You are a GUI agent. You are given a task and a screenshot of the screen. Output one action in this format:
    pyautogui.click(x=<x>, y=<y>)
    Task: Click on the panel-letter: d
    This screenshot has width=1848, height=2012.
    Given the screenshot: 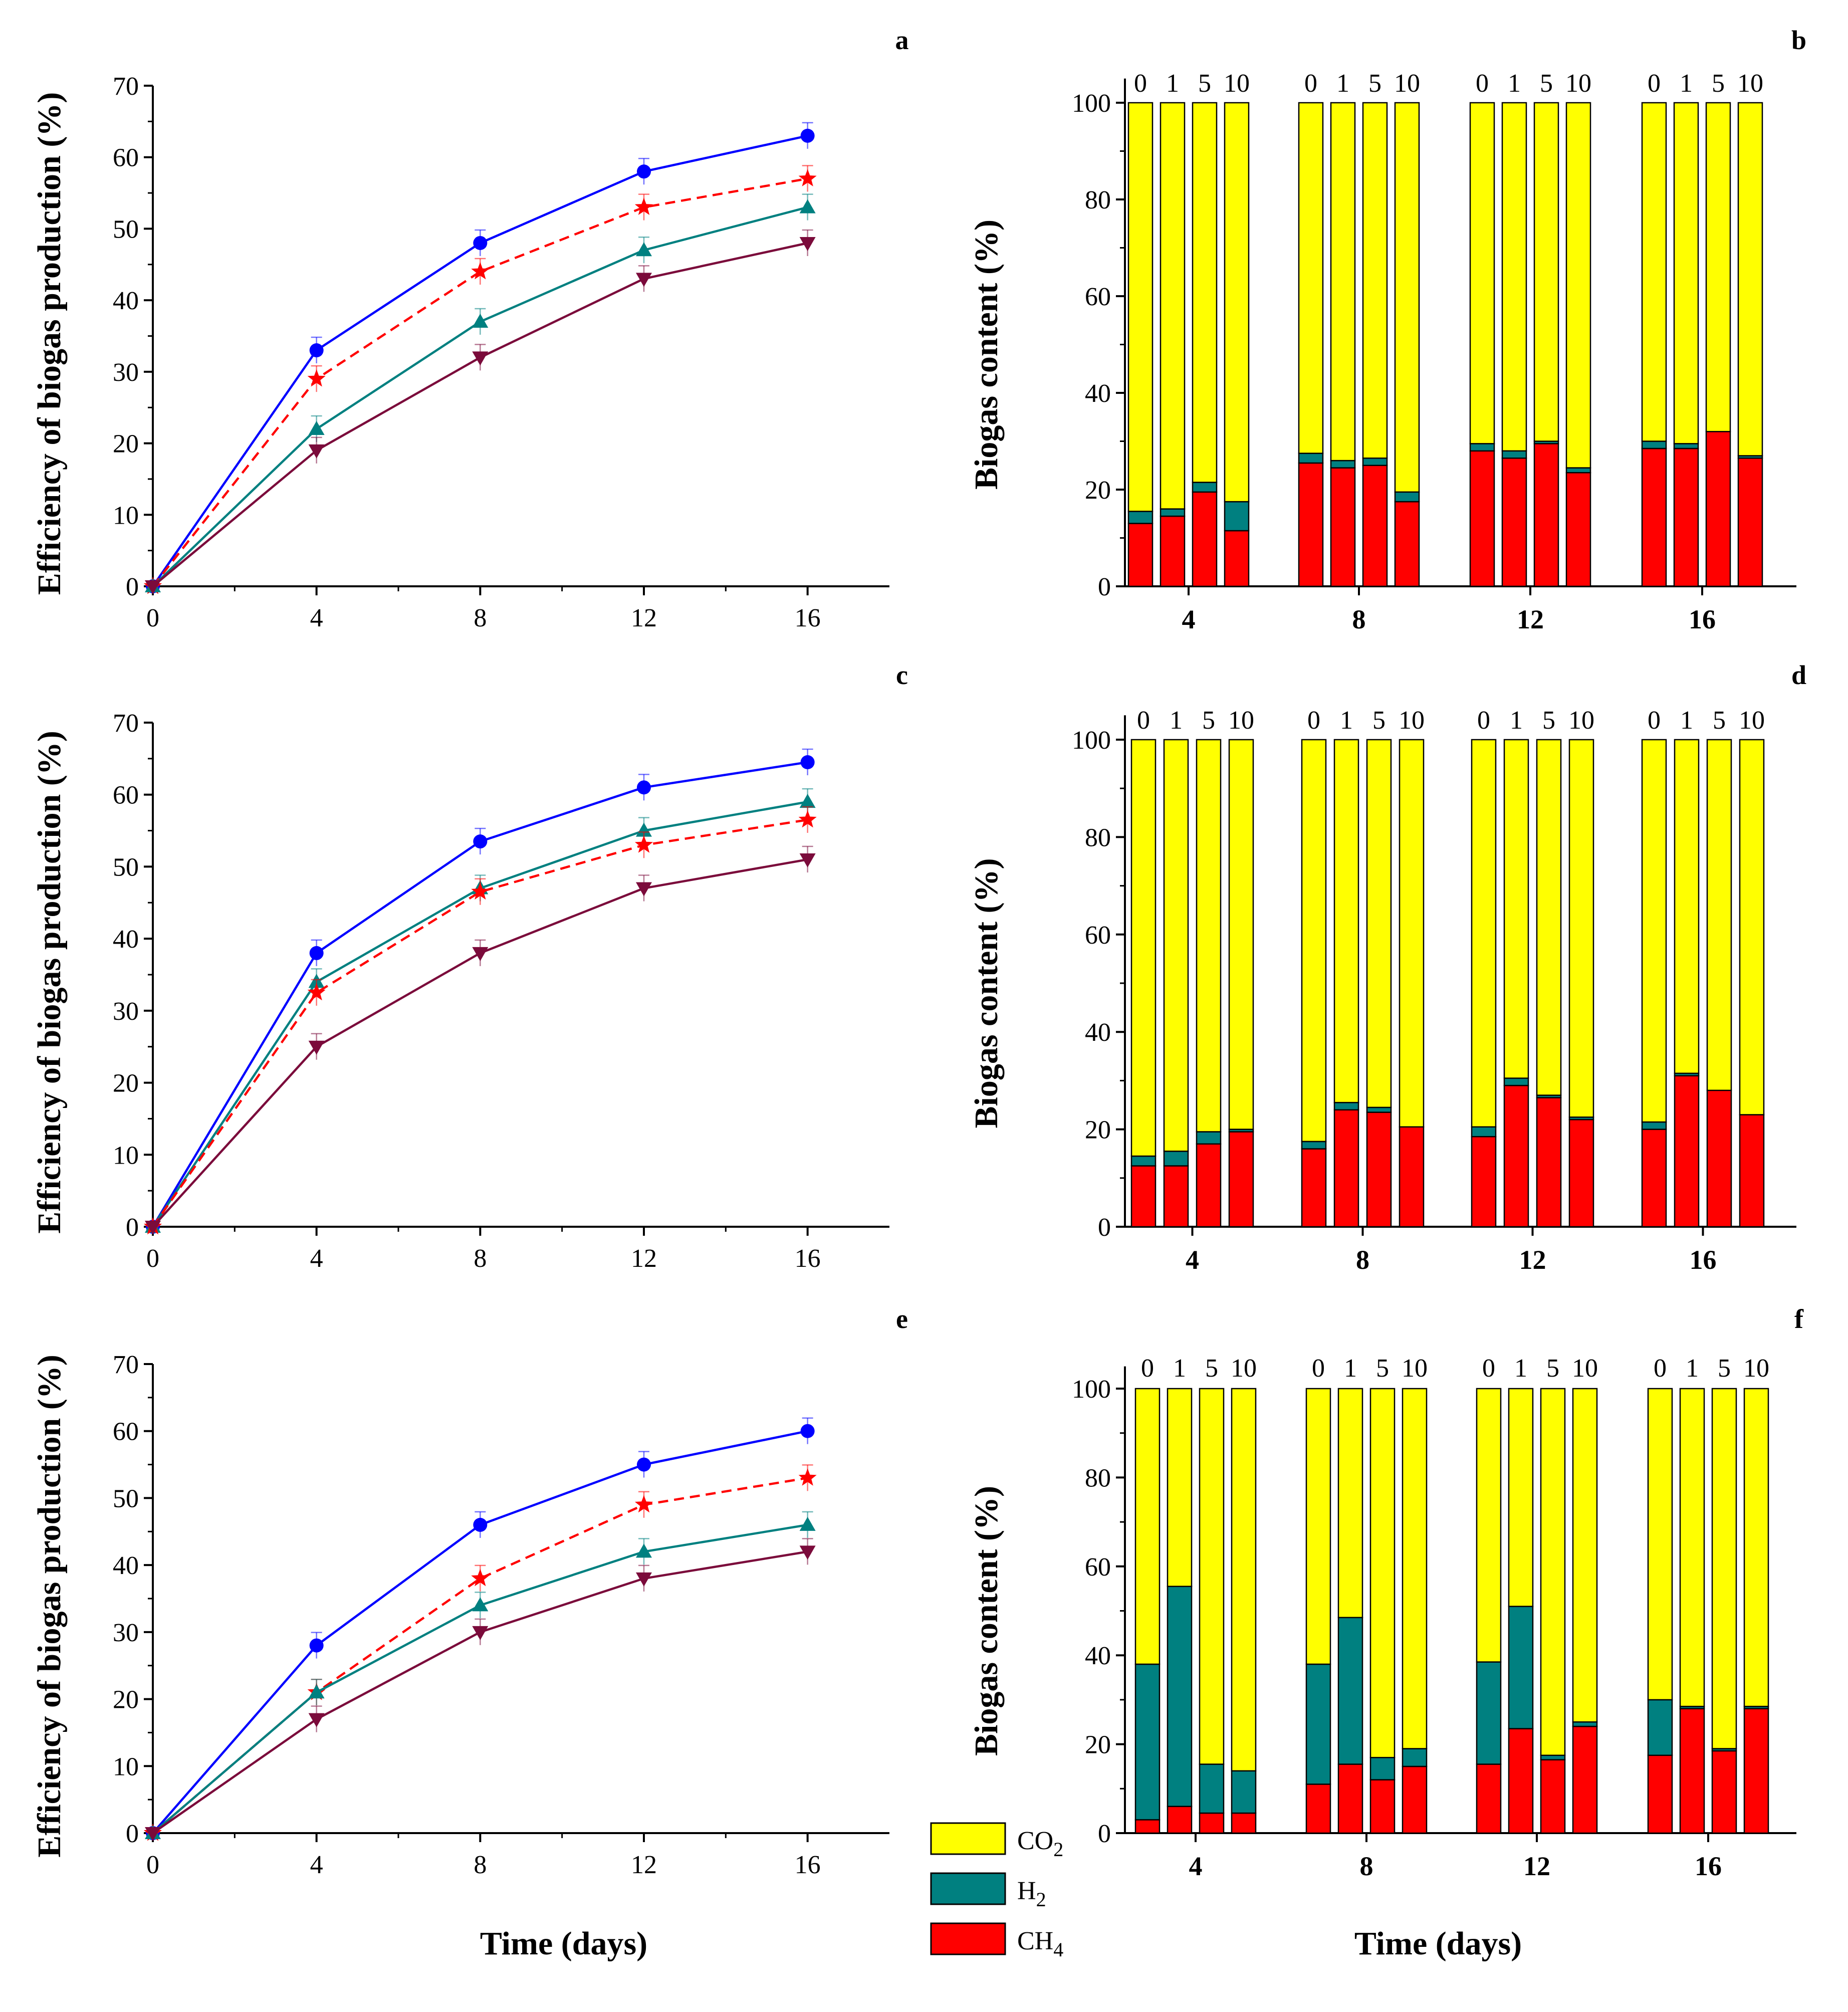 What is the action you would take?
    pyautogui.click(x=1798, y=675)
    